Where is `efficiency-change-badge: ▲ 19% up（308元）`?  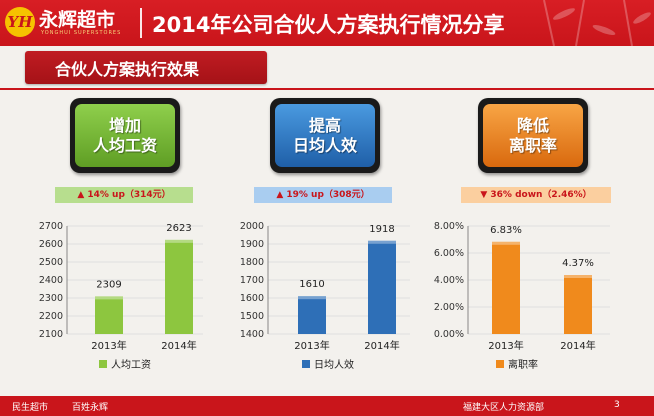
efficiency-change-badge: ▲ 19% up（308元） is located at coordinates (323, 195).